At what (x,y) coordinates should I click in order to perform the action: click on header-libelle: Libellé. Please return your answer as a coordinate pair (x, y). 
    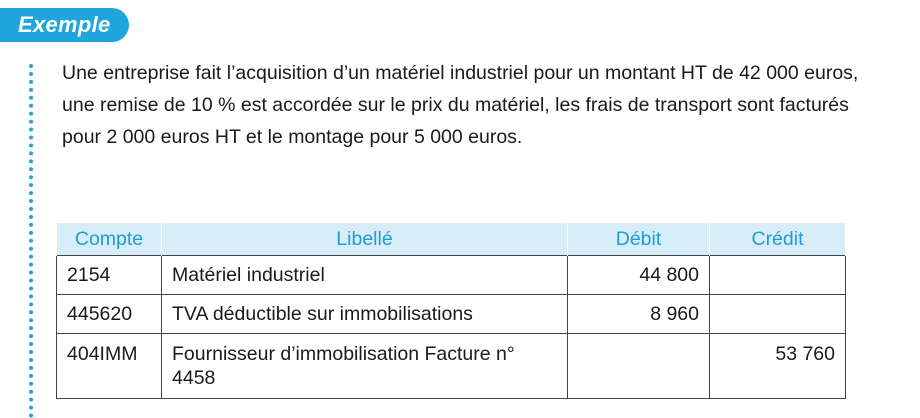
    Looking at the image, I should click on (364, 239).